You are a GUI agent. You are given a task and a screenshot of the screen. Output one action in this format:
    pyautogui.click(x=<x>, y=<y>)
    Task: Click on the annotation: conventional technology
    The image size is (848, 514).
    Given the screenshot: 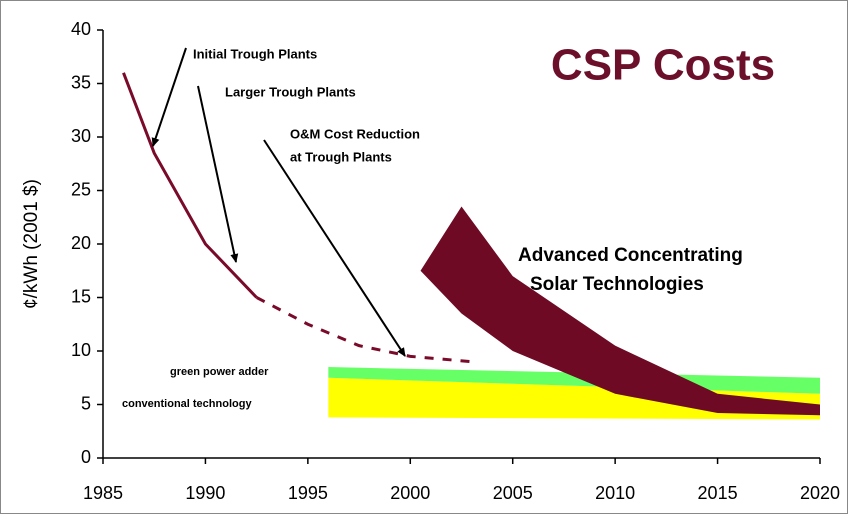 What is the action you would take?
    pyautogui.click(x=187, y=404)
    